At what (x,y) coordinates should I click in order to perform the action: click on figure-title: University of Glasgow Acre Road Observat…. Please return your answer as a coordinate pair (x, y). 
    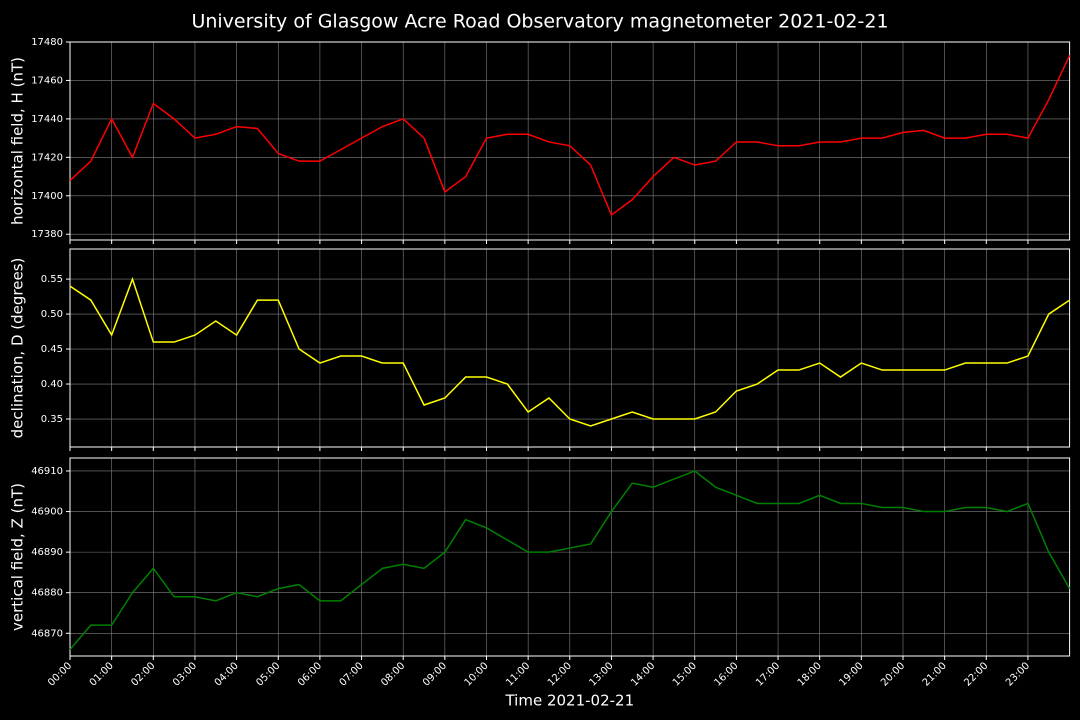
    Looking at the image, I should click on (539, 22).